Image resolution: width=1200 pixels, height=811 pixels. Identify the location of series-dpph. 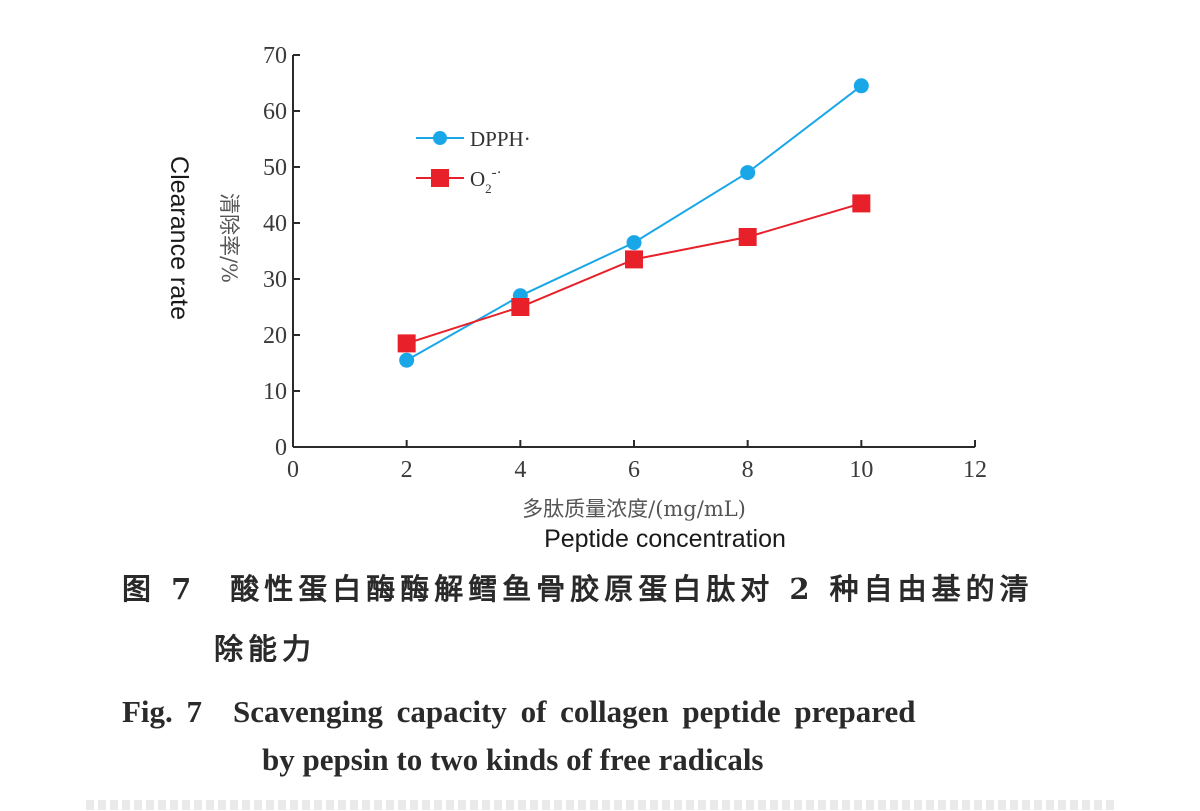
(634, 223).